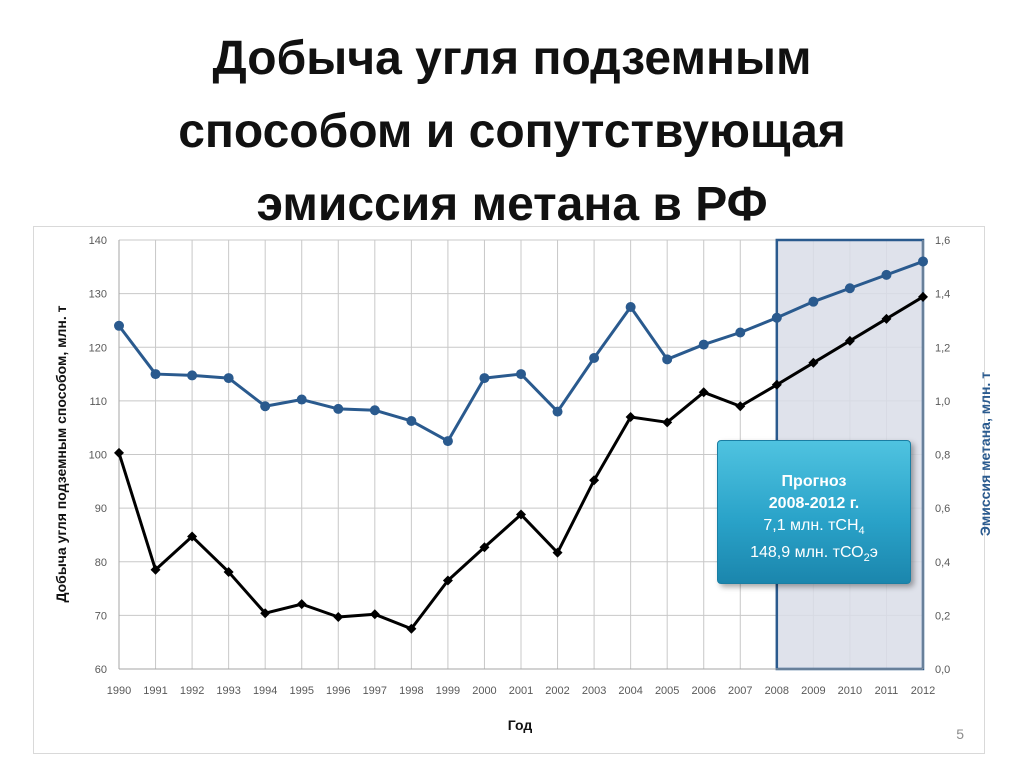 The image size is (1024, 768). I want to click on title-line-2: способом и сопутствующая, so click(512, 131).